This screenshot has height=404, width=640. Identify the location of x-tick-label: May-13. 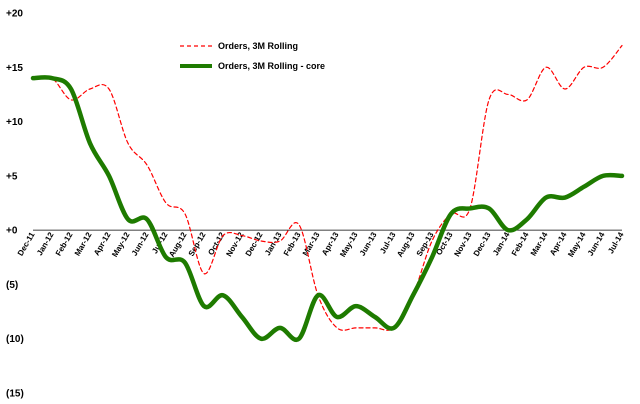
(349, 244).